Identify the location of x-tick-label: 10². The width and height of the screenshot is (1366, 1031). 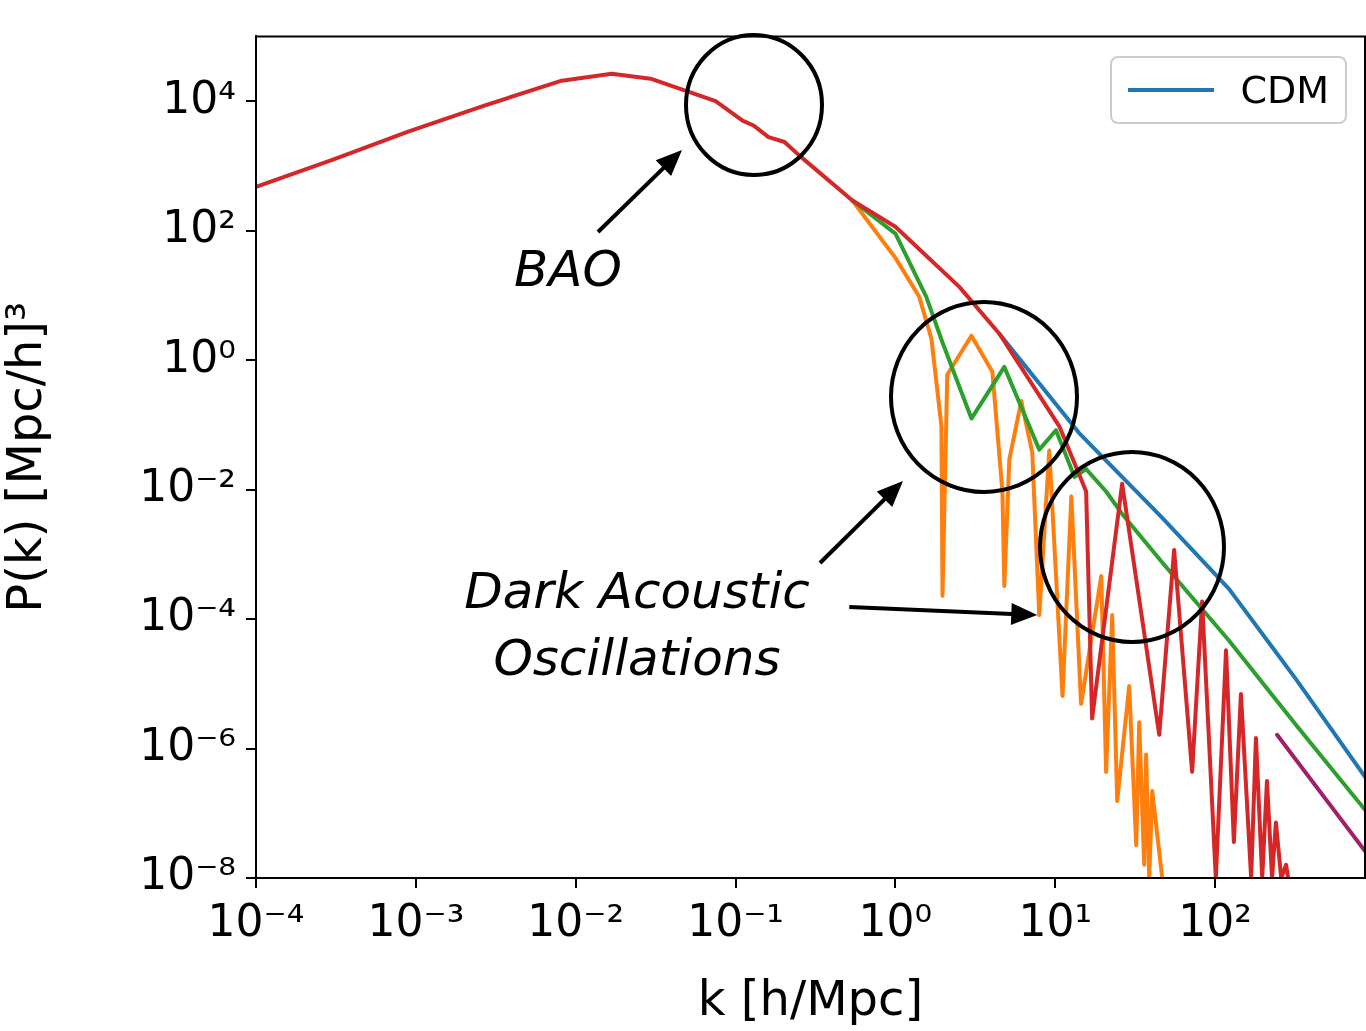
(1215, 920).